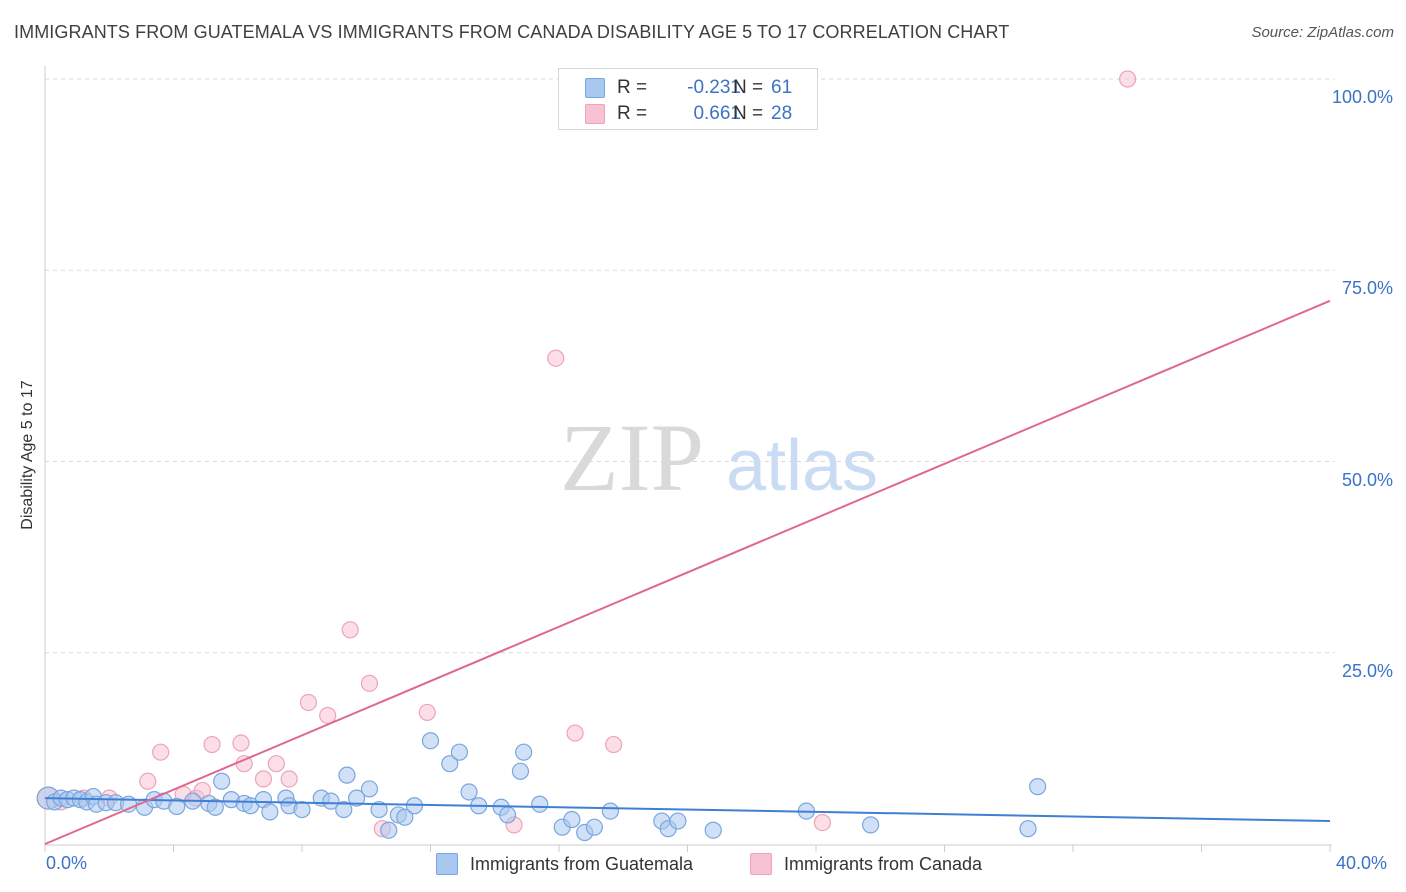  I want to click on y-tick-label: 75.0%, so click(1367, 288).